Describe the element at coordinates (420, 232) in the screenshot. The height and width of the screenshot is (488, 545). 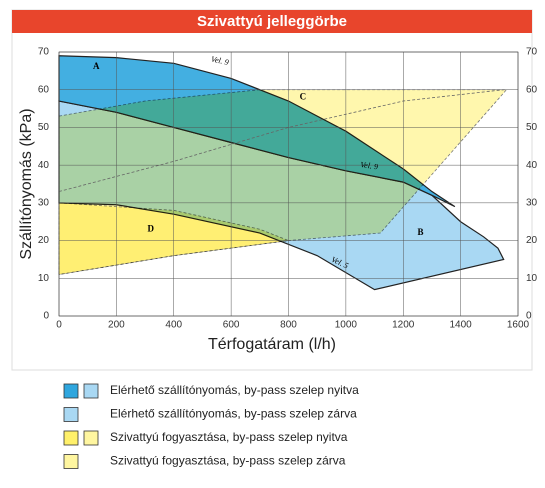
I see `region-label: B` at that location.